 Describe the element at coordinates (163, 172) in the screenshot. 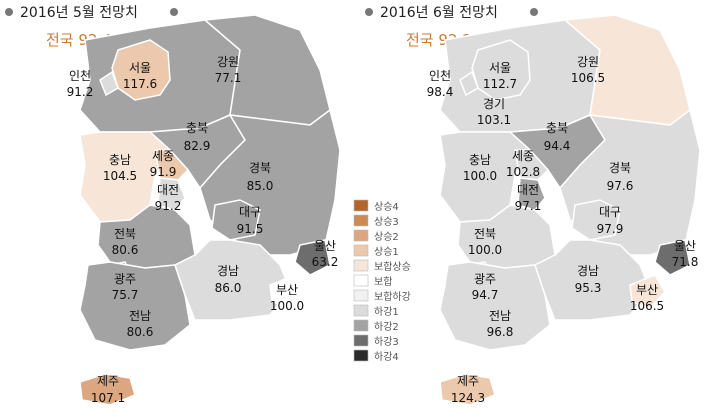

I see `region-value-sejong: 91.9` at that location.